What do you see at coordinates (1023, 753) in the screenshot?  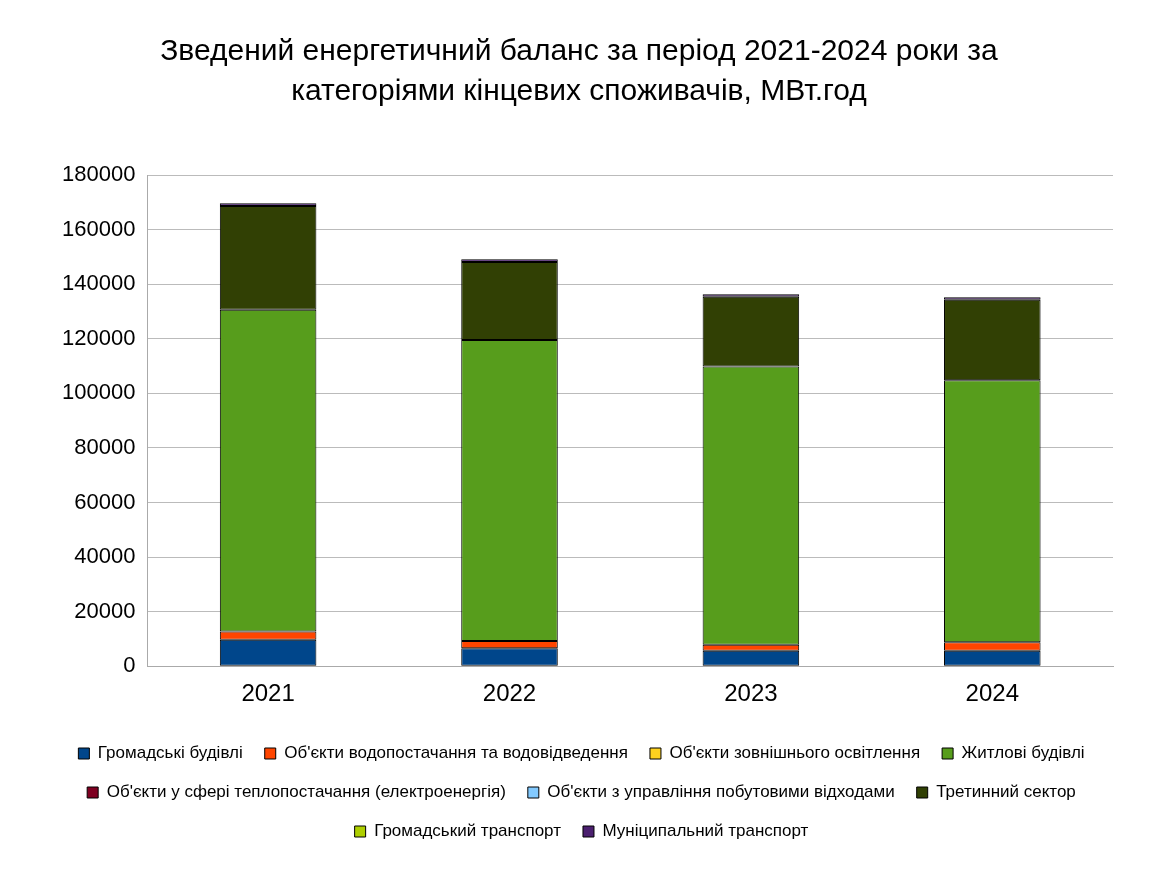 I see `legend-label: Житлові будівлі` at bounding box center [1023, 753].